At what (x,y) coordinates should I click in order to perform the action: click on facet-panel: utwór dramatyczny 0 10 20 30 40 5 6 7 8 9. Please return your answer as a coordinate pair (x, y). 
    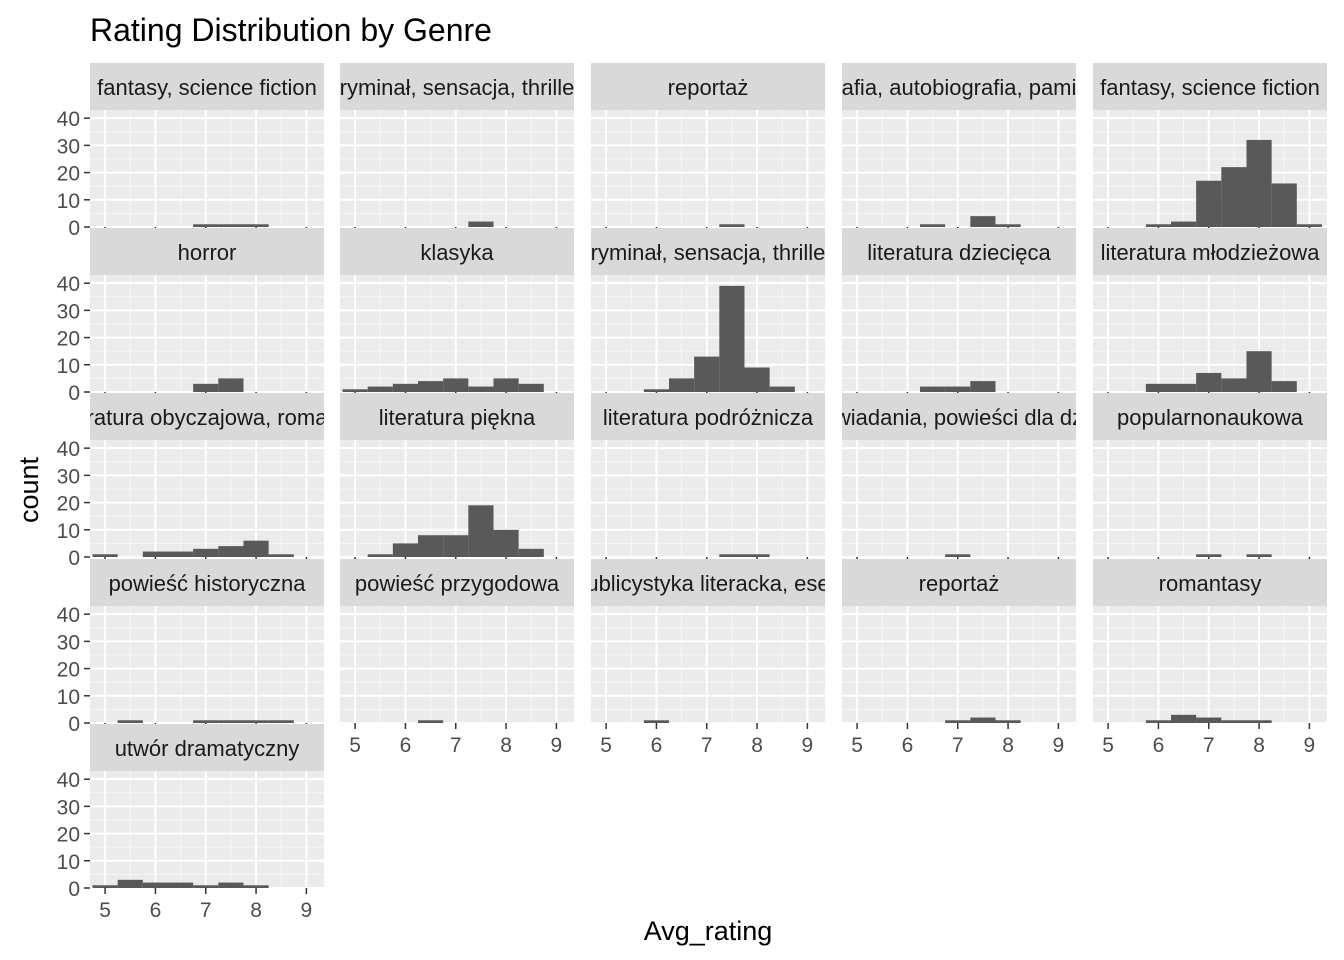
    Looking at the image, I should click on (190, 823).